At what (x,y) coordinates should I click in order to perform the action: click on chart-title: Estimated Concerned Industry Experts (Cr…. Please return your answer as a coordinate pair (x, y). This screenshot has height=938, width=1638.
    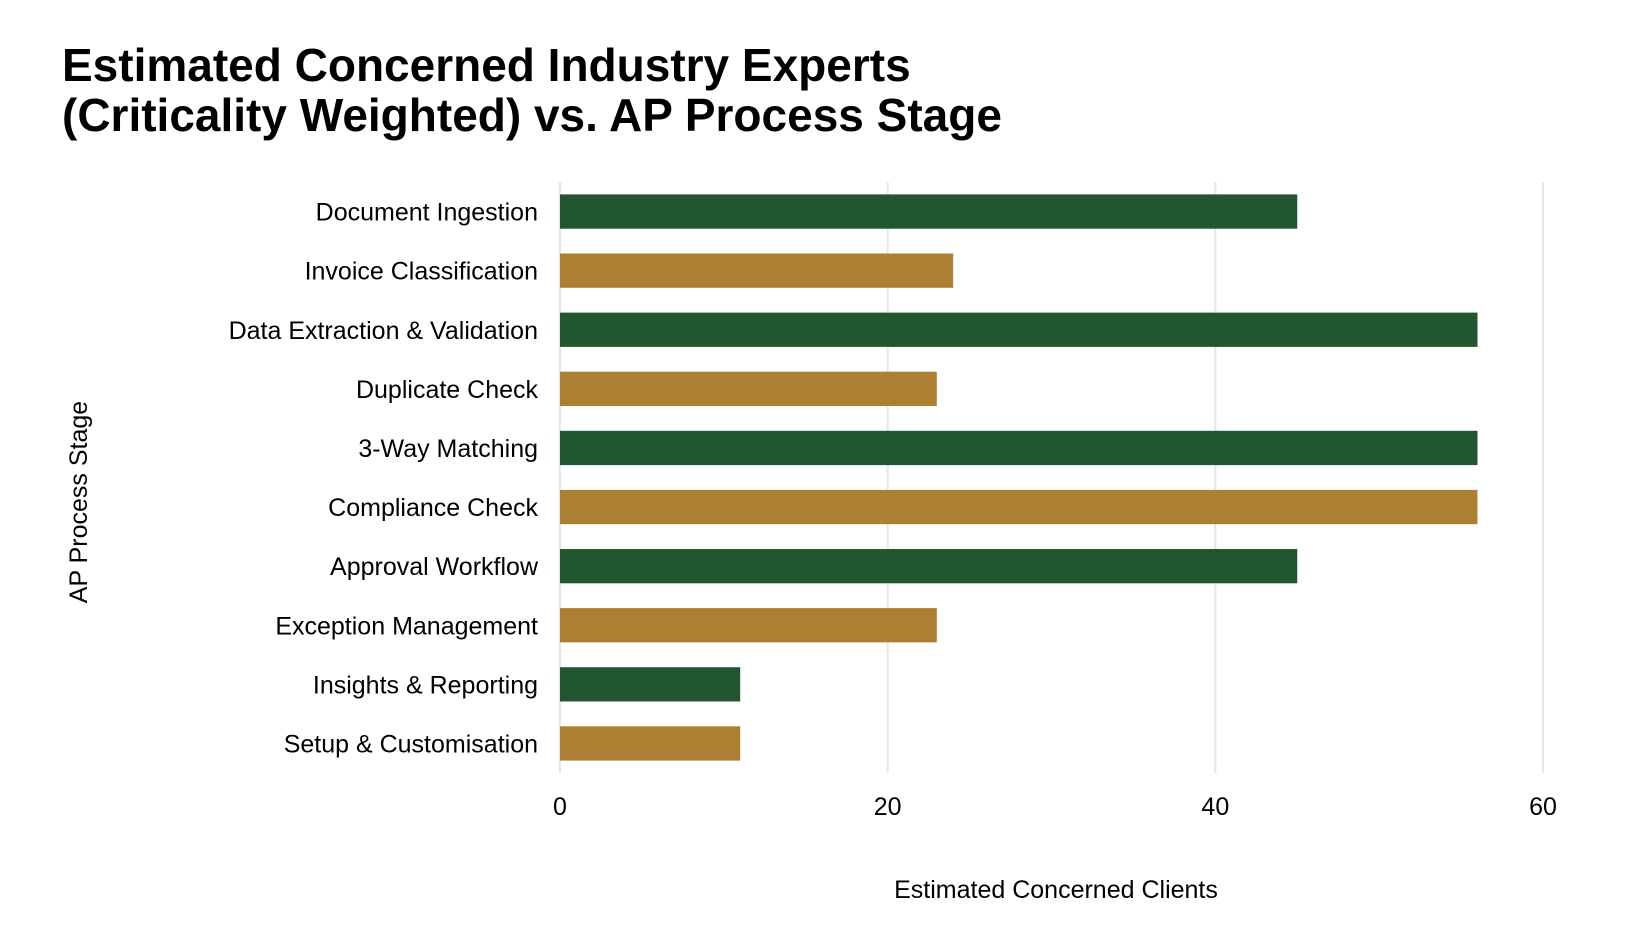
    Looking at the image, I should click on (662, 90).